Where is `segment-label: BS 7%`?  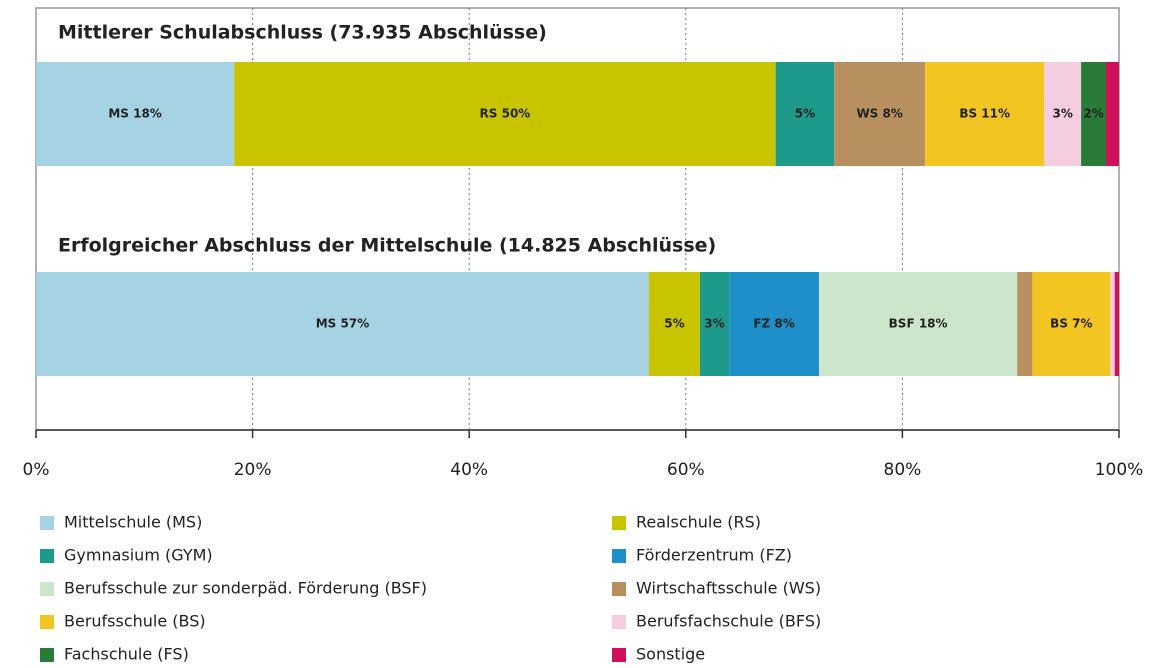 segment-label: BS 7% is located at coordinates (1071, 324).